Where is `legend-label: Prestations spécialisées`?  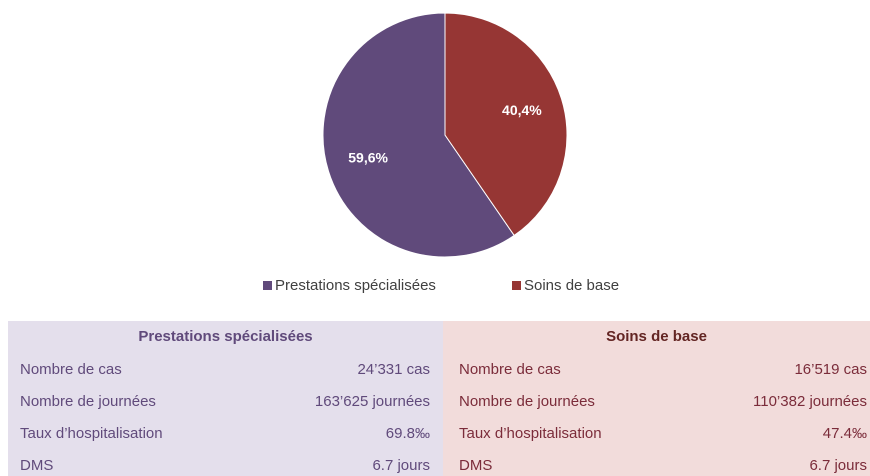 legend-label: Prestations spécialisées is located at coordinates (355, 285).